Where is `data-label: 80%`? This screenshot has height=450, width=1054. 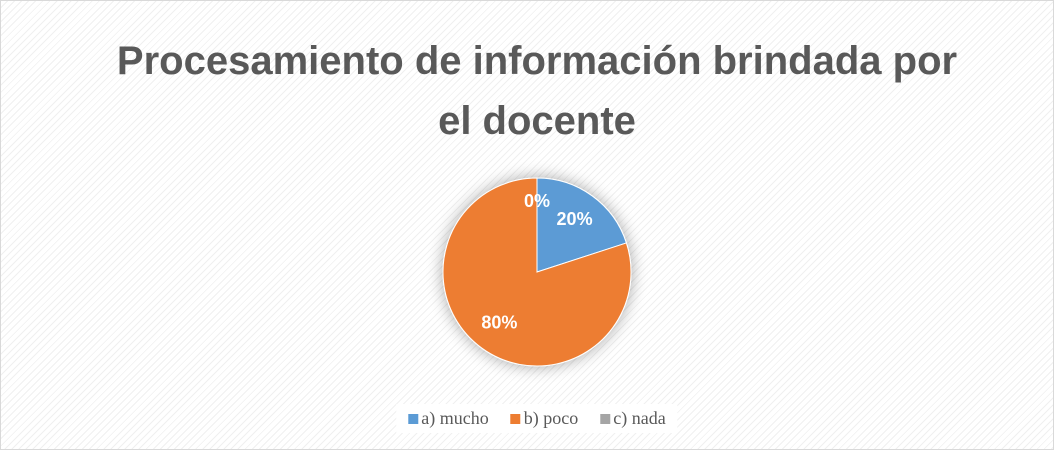
data-label: 80% is located at coordinates (499, 322).